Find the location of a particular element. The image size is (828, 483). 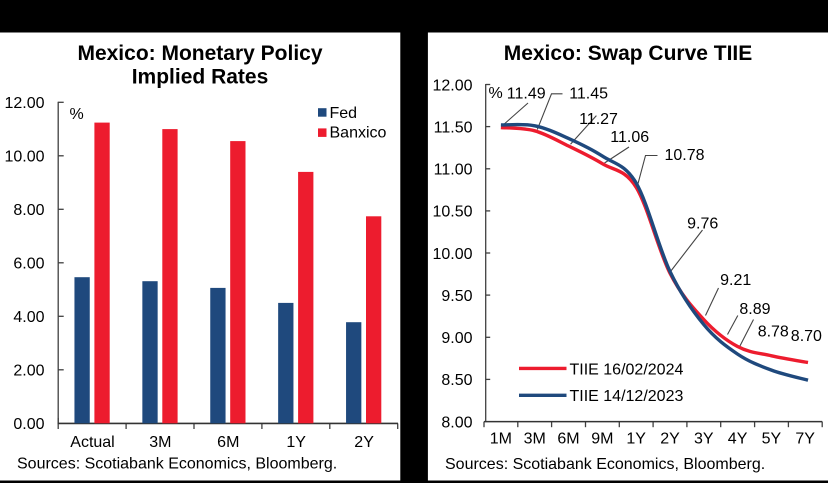

svg-text: 10.50 is located at coordinates (452, 212).